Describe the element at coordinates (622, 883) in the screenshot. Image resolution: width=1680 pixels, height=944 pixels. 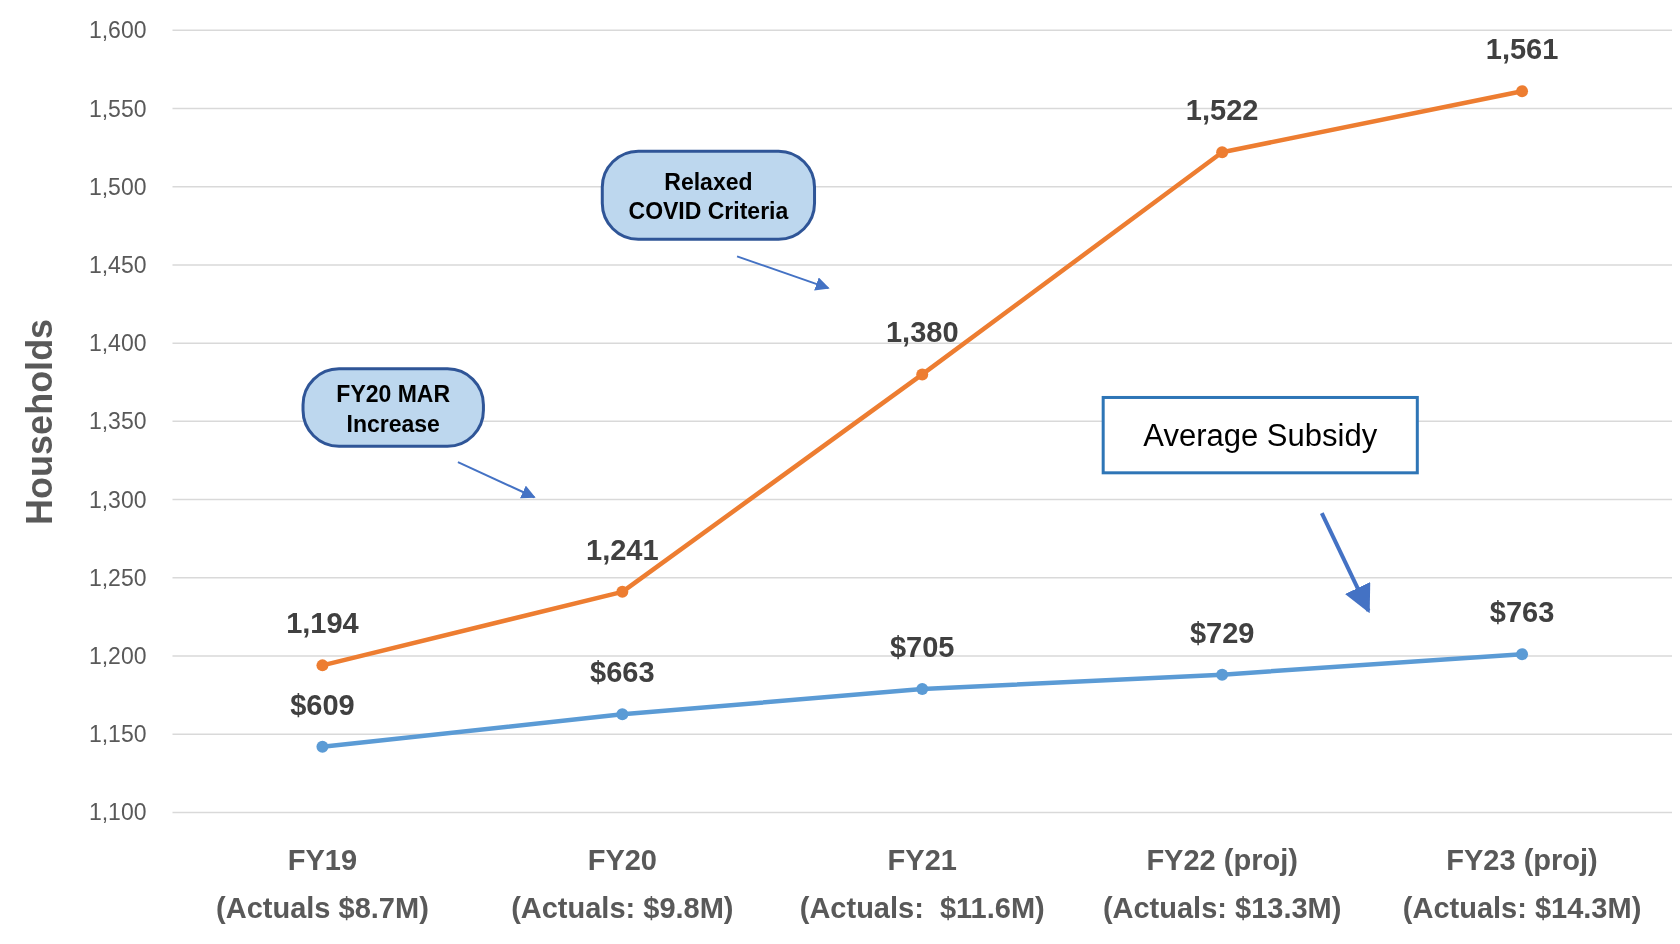
I see `x-tick-label: FY20 (Actuals: $9.8M)` at that location.